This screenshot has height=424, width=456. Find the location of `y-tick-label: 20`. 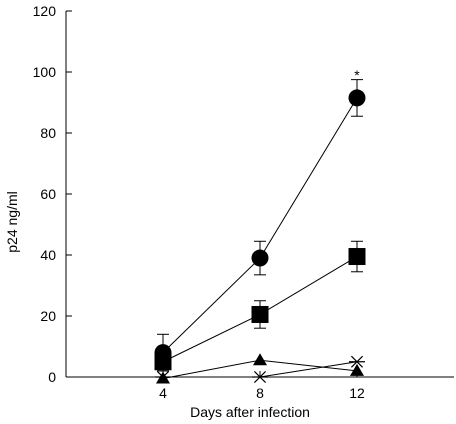

y-tick-label: 20 is located at coordinates (48, 316).